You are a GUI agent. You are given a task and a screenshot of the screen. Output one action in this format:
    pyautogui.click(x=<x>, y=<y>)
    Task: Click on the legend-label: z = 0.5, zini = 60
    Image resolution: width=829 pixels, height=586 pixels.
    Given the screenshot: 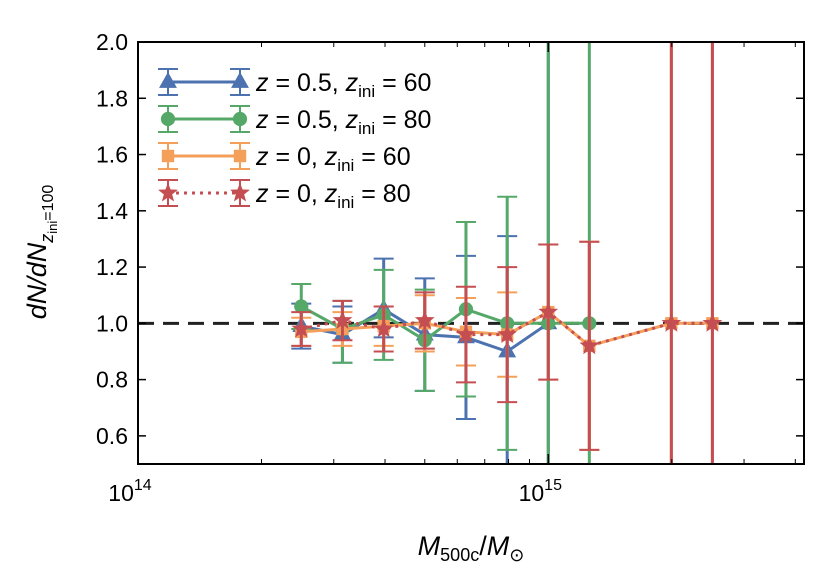 What is the action you would take?
    pyautogui.click(x=343, y=85)
    